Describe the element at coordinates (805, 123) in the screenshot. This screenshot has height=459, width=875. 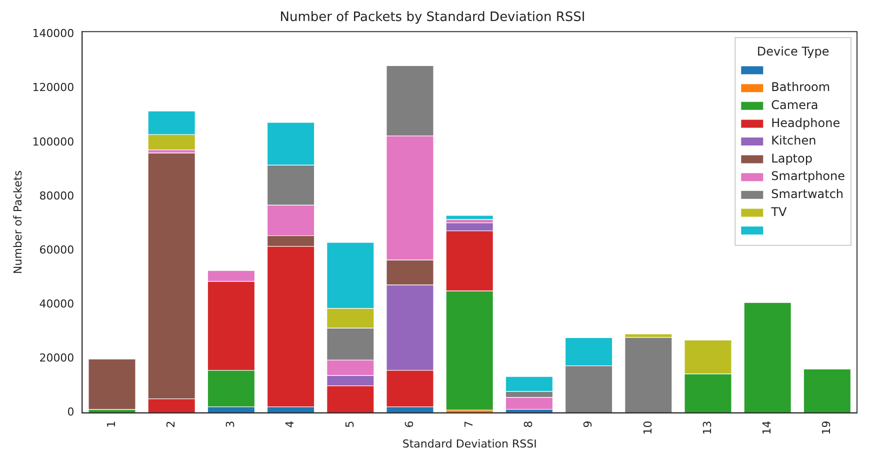
I see `legend-label: Headphone` at that location.